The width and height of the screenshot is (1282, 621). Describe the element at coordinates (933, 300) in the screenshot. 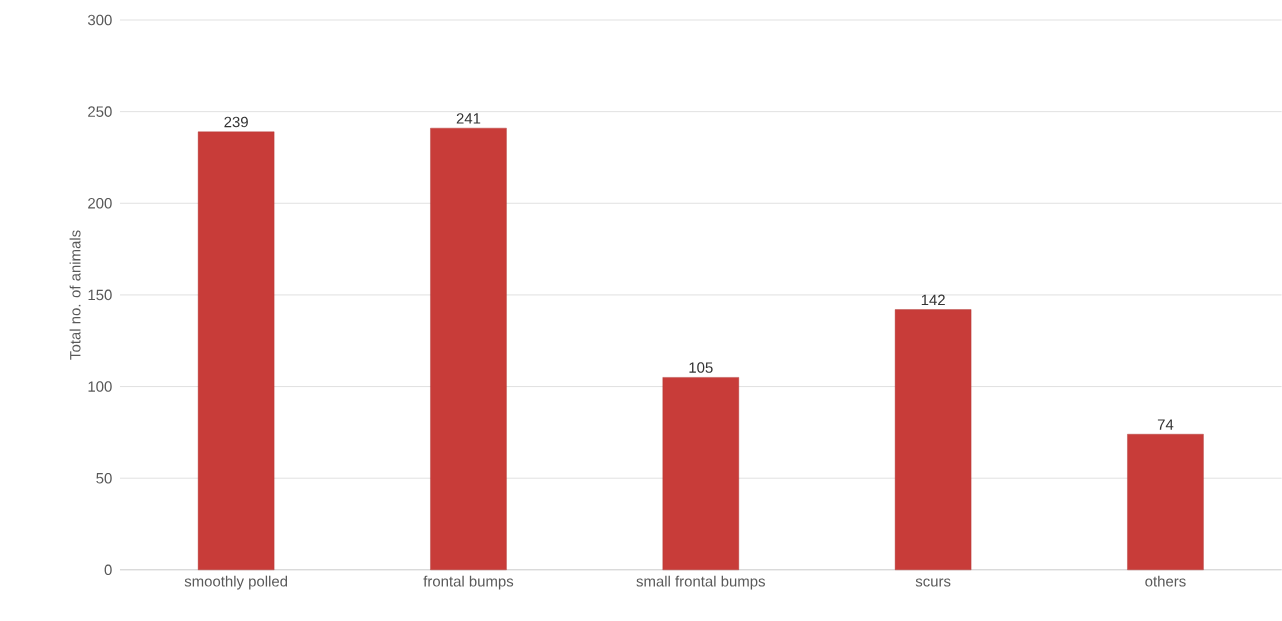

I see `data-label: 142` at that location.